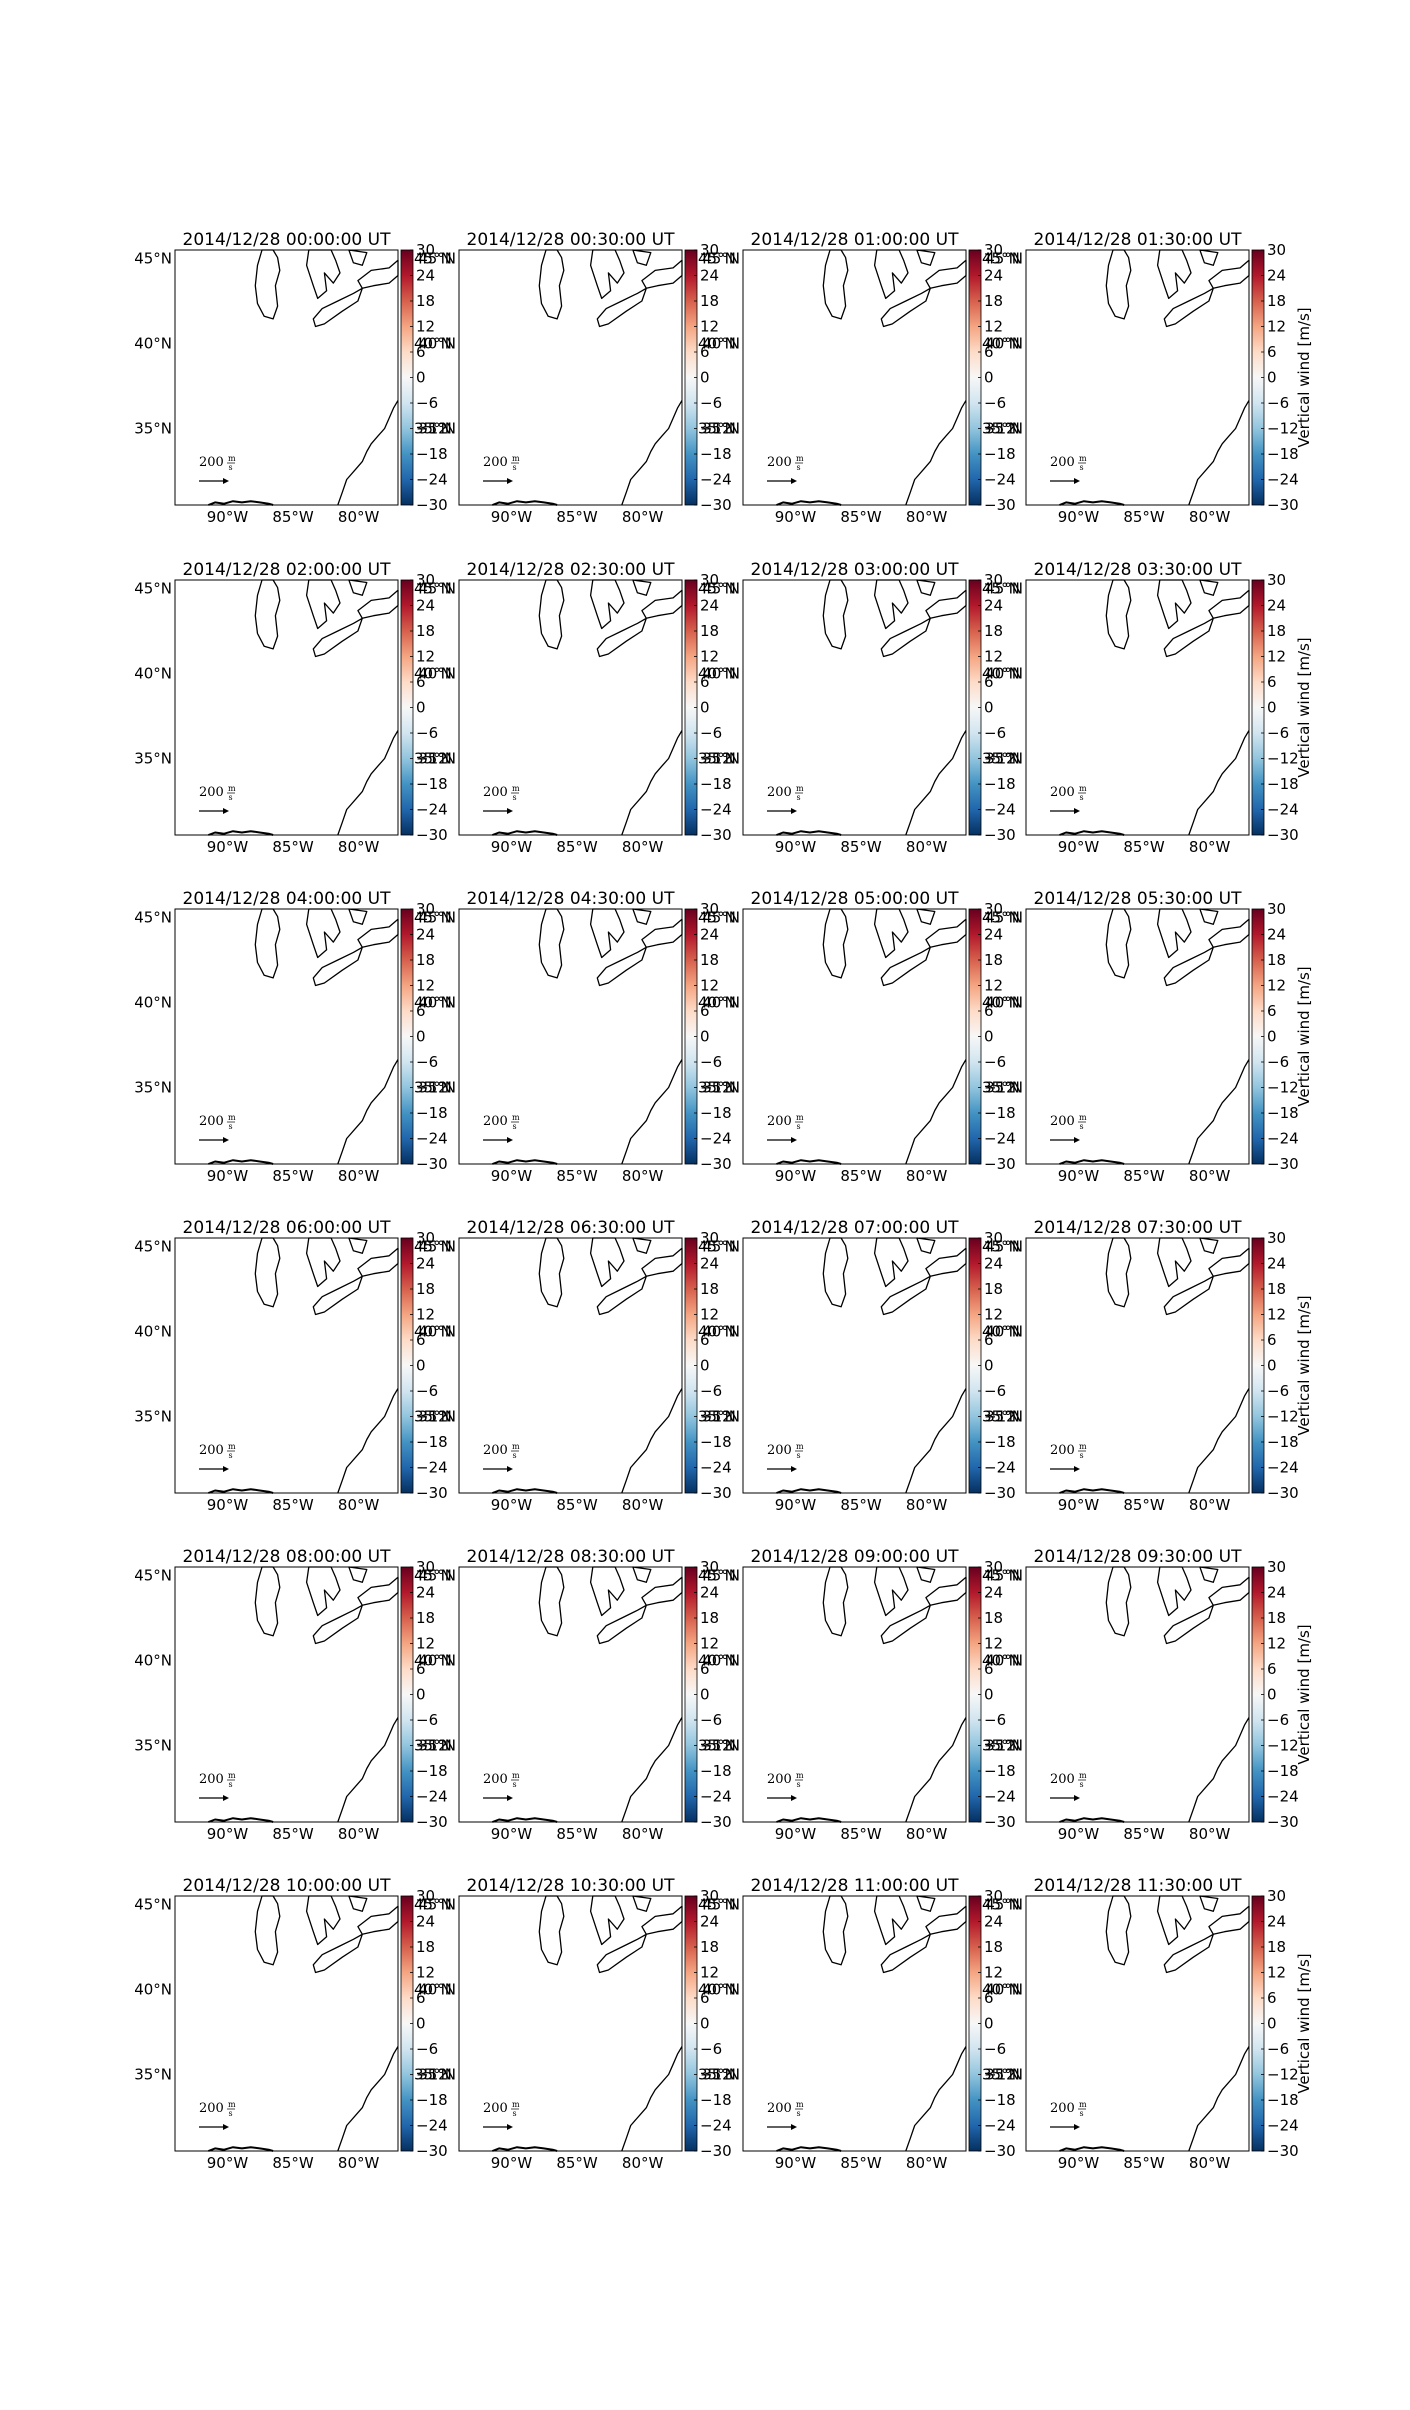  What do you see at coordinates (1001, 918) in the screenshot?
I see `lat-tick-label-overlap: 45°N` at bounding box center [1001, 918].